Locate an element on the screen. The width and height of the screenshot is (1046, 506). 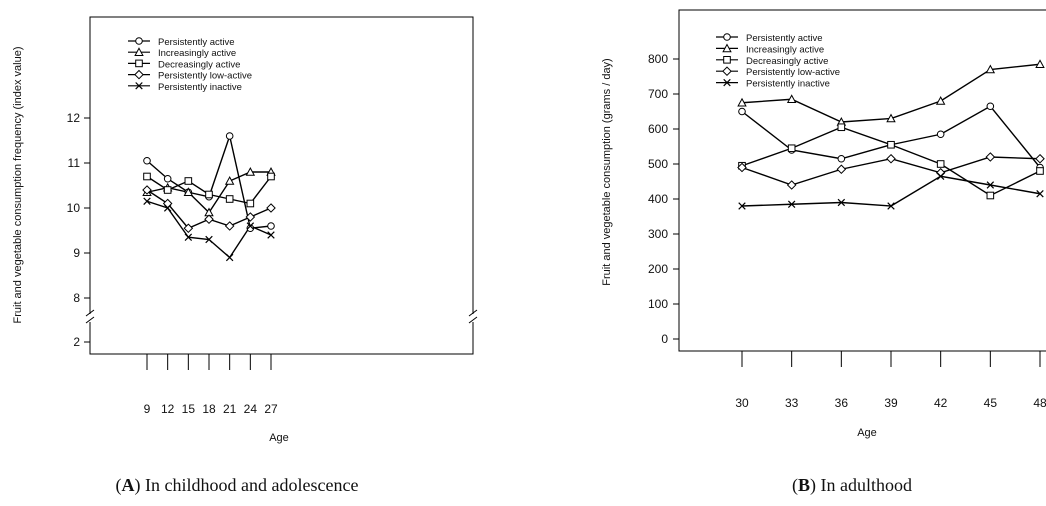
panel-a-series-lines is located at coordinates (209, 197).